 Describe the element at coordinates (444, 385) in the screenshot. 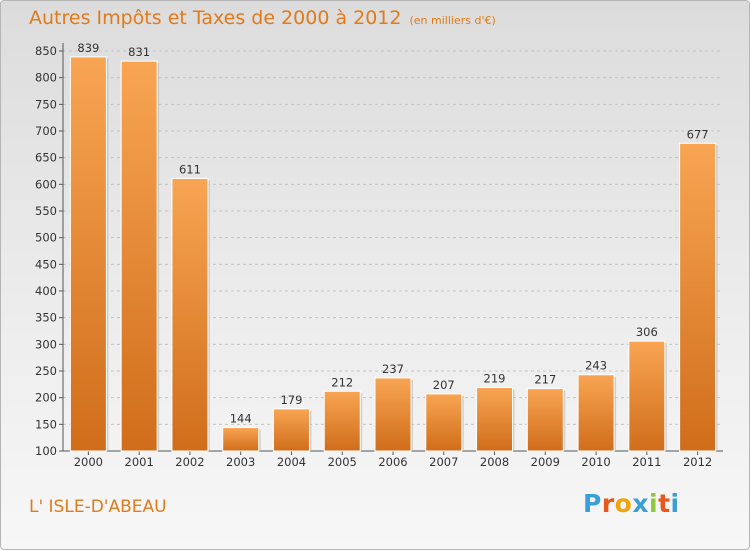

I see `value-label: 207` at that location.